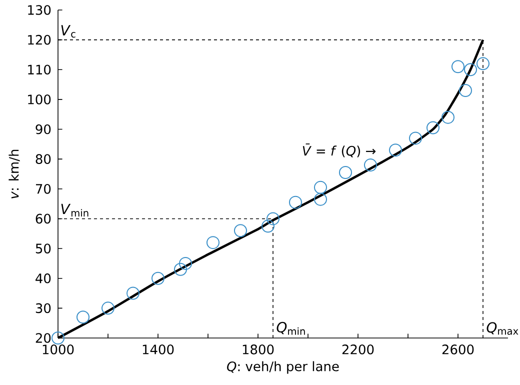 The width and height of the screenshot is (520, 385). What do you see at coordinates (58, 349) in the screenshot?
I see `x-tick-label: 1000` at bounding box center [58, 349].